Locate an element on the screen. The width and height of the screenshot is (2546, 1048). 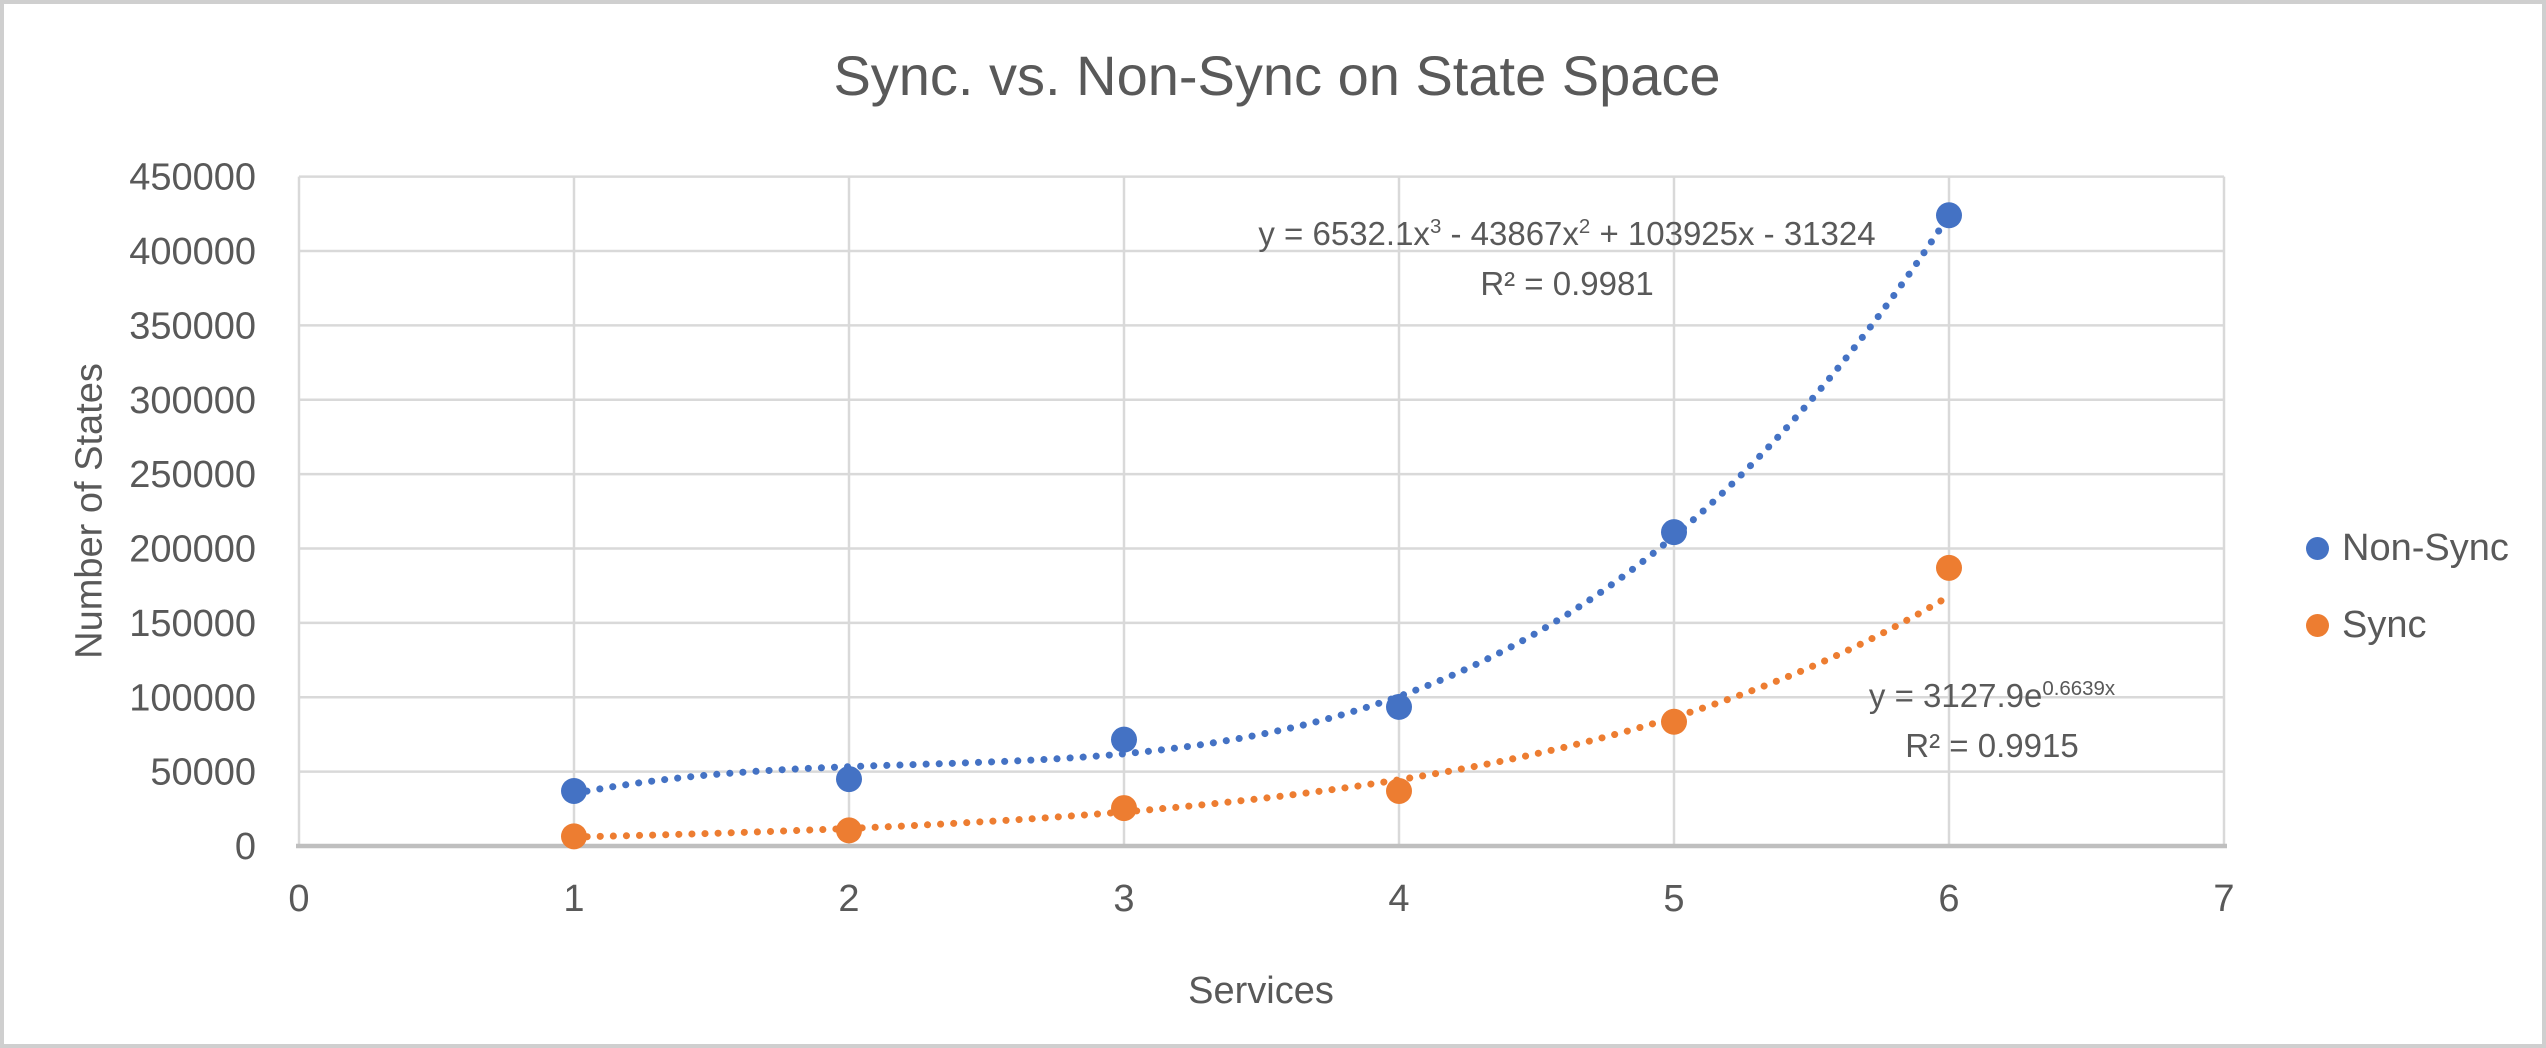
x-axis-title: Services is located at coordinates (1261, 991).